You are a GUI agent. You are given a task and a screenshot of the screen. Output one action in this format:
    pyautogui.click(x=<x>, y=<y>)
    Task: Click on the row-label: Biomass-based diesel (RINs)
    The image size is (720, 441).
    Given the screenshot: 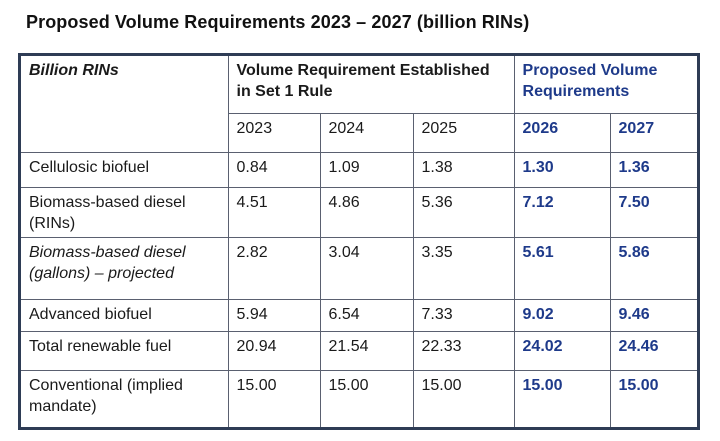 What is the action you would take?
    pyautogui.click(x=125, y=212)
    